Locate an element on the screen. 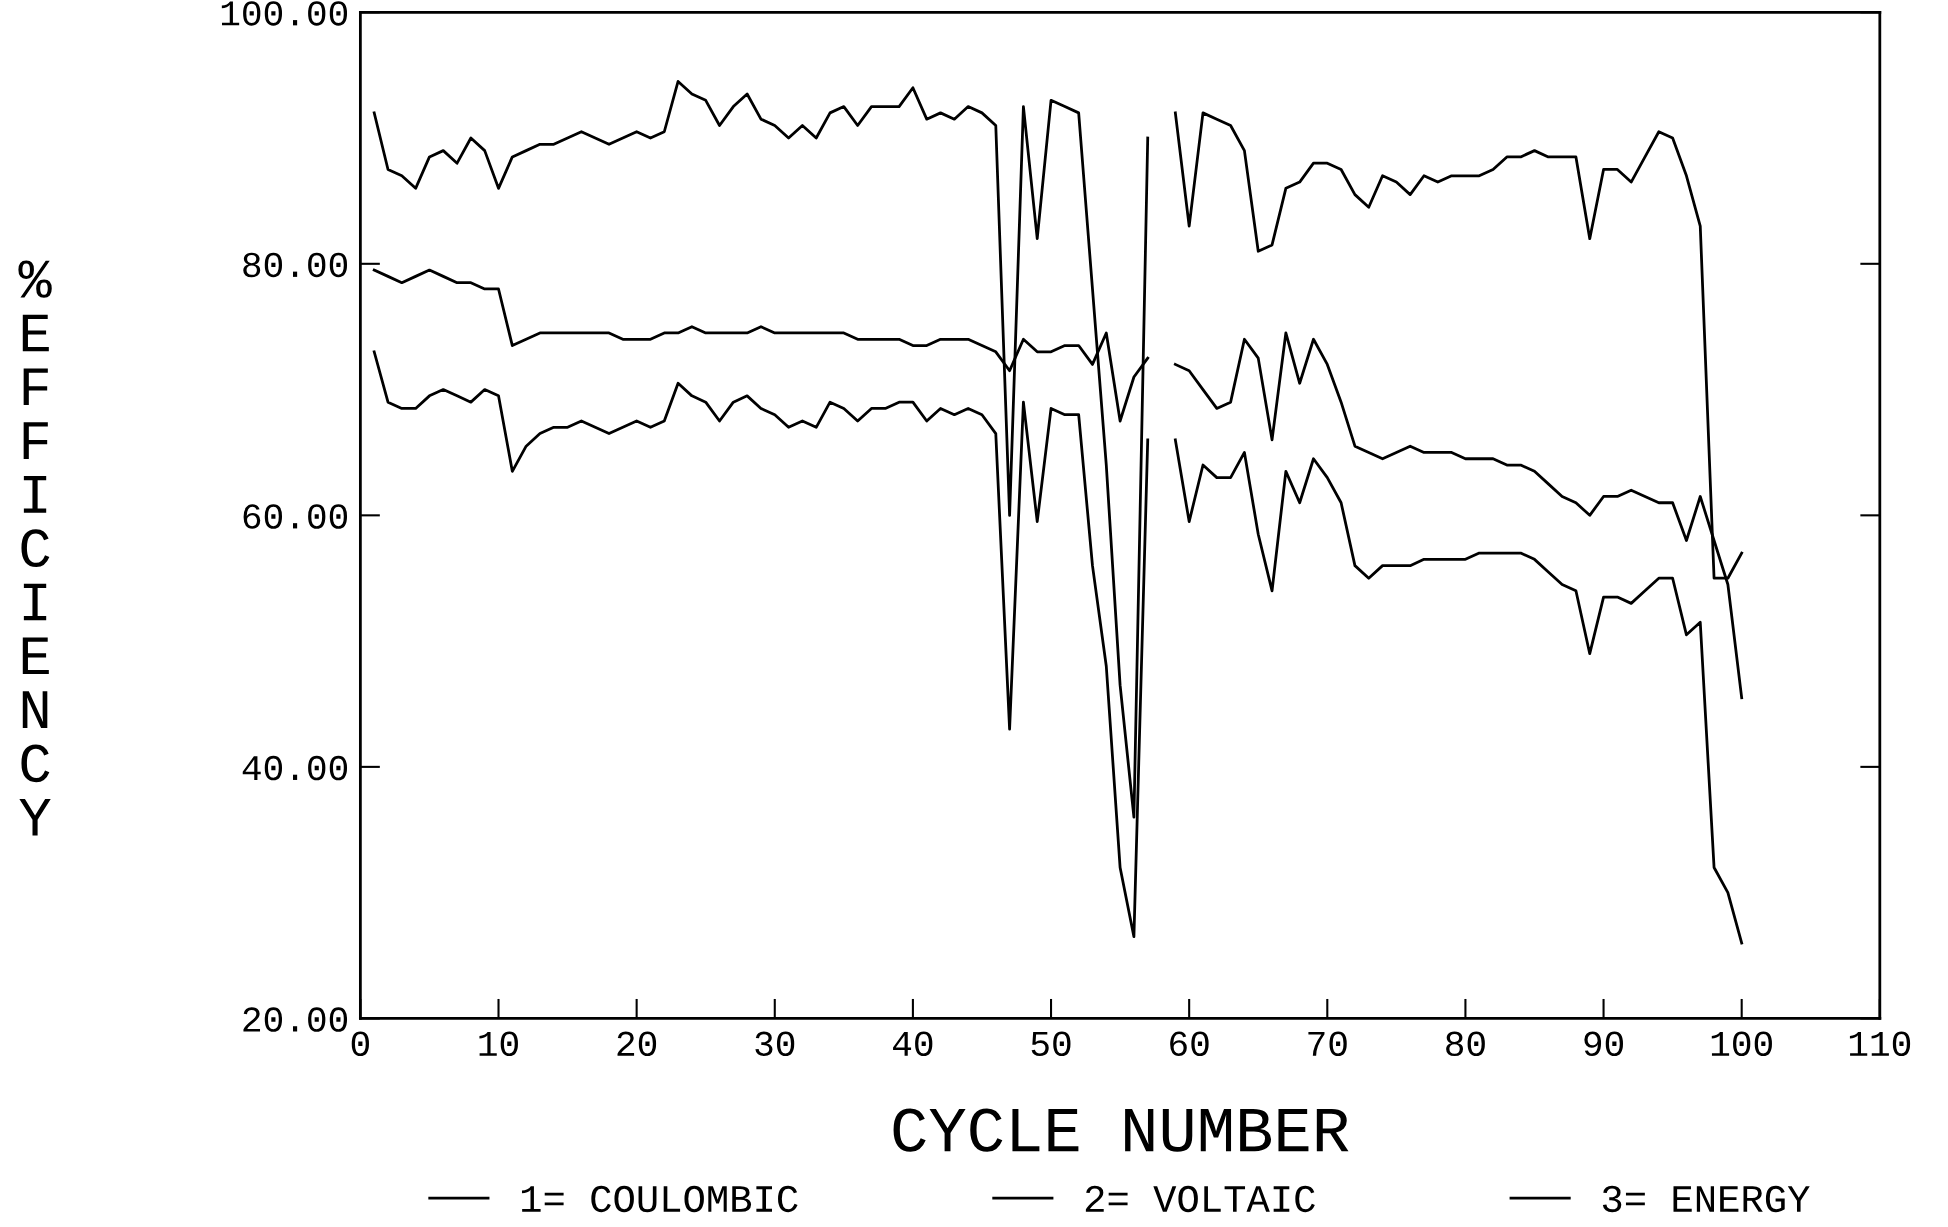 Image resolution: width=1948 pixels, height=1227 pixels. text: % EFFICIENCY is located at coordinates (35, 548).